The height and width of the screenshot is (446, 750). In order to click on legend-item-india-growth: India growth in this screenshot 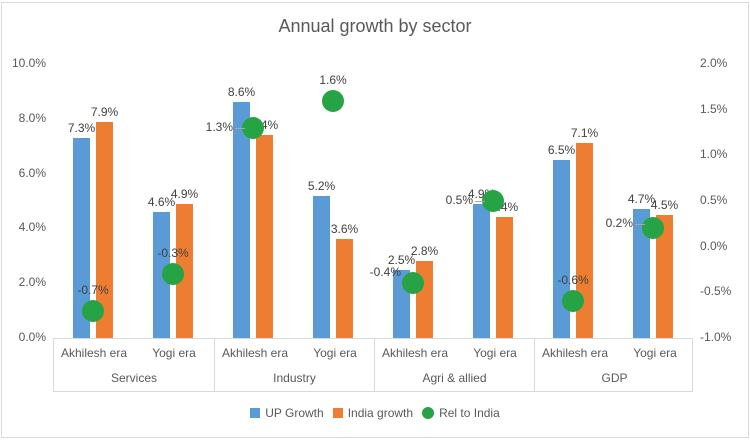, I will do `click(373, 413)`.